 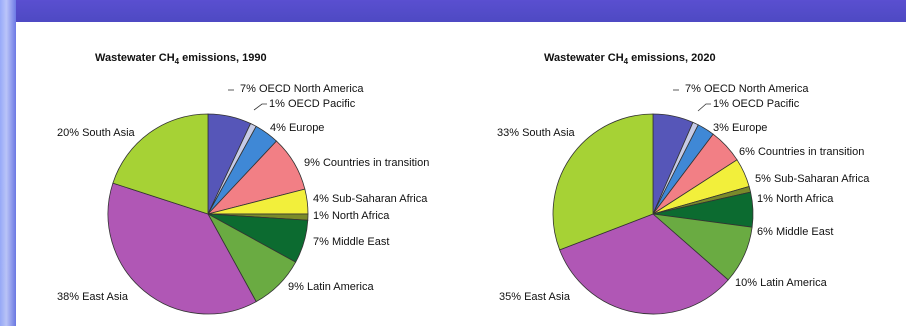 I want to click on slice-label-south-asia: 20% South Asia, so click(x=96, y=133).